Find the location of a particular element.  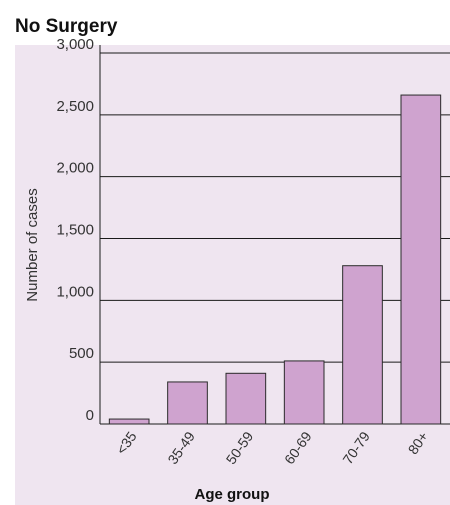

y-tick-label: 2,500 is located at coordinates (75, 106).